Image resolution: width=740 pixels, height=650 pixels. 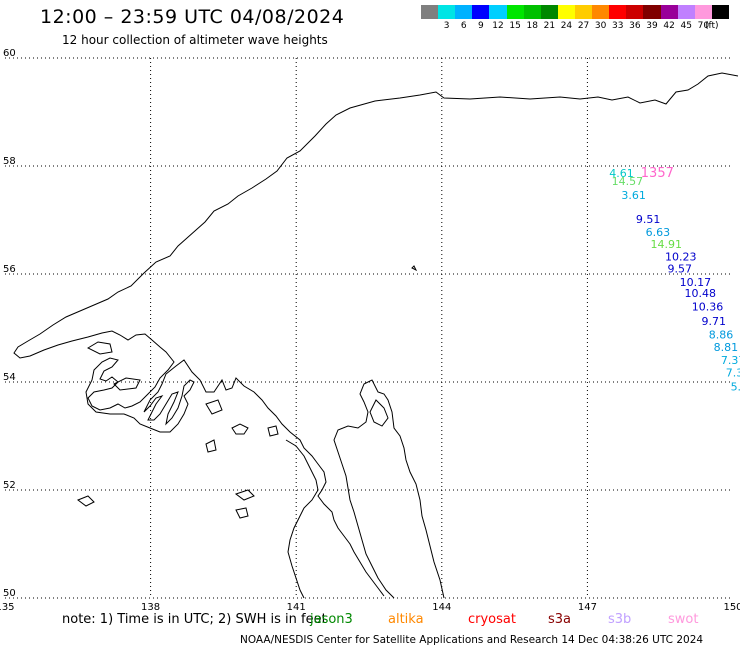 What do you see at coordinates (726, 347) in the screenshot?
I see `wave-height-label: 8.81` at bounding box center [726, 347].